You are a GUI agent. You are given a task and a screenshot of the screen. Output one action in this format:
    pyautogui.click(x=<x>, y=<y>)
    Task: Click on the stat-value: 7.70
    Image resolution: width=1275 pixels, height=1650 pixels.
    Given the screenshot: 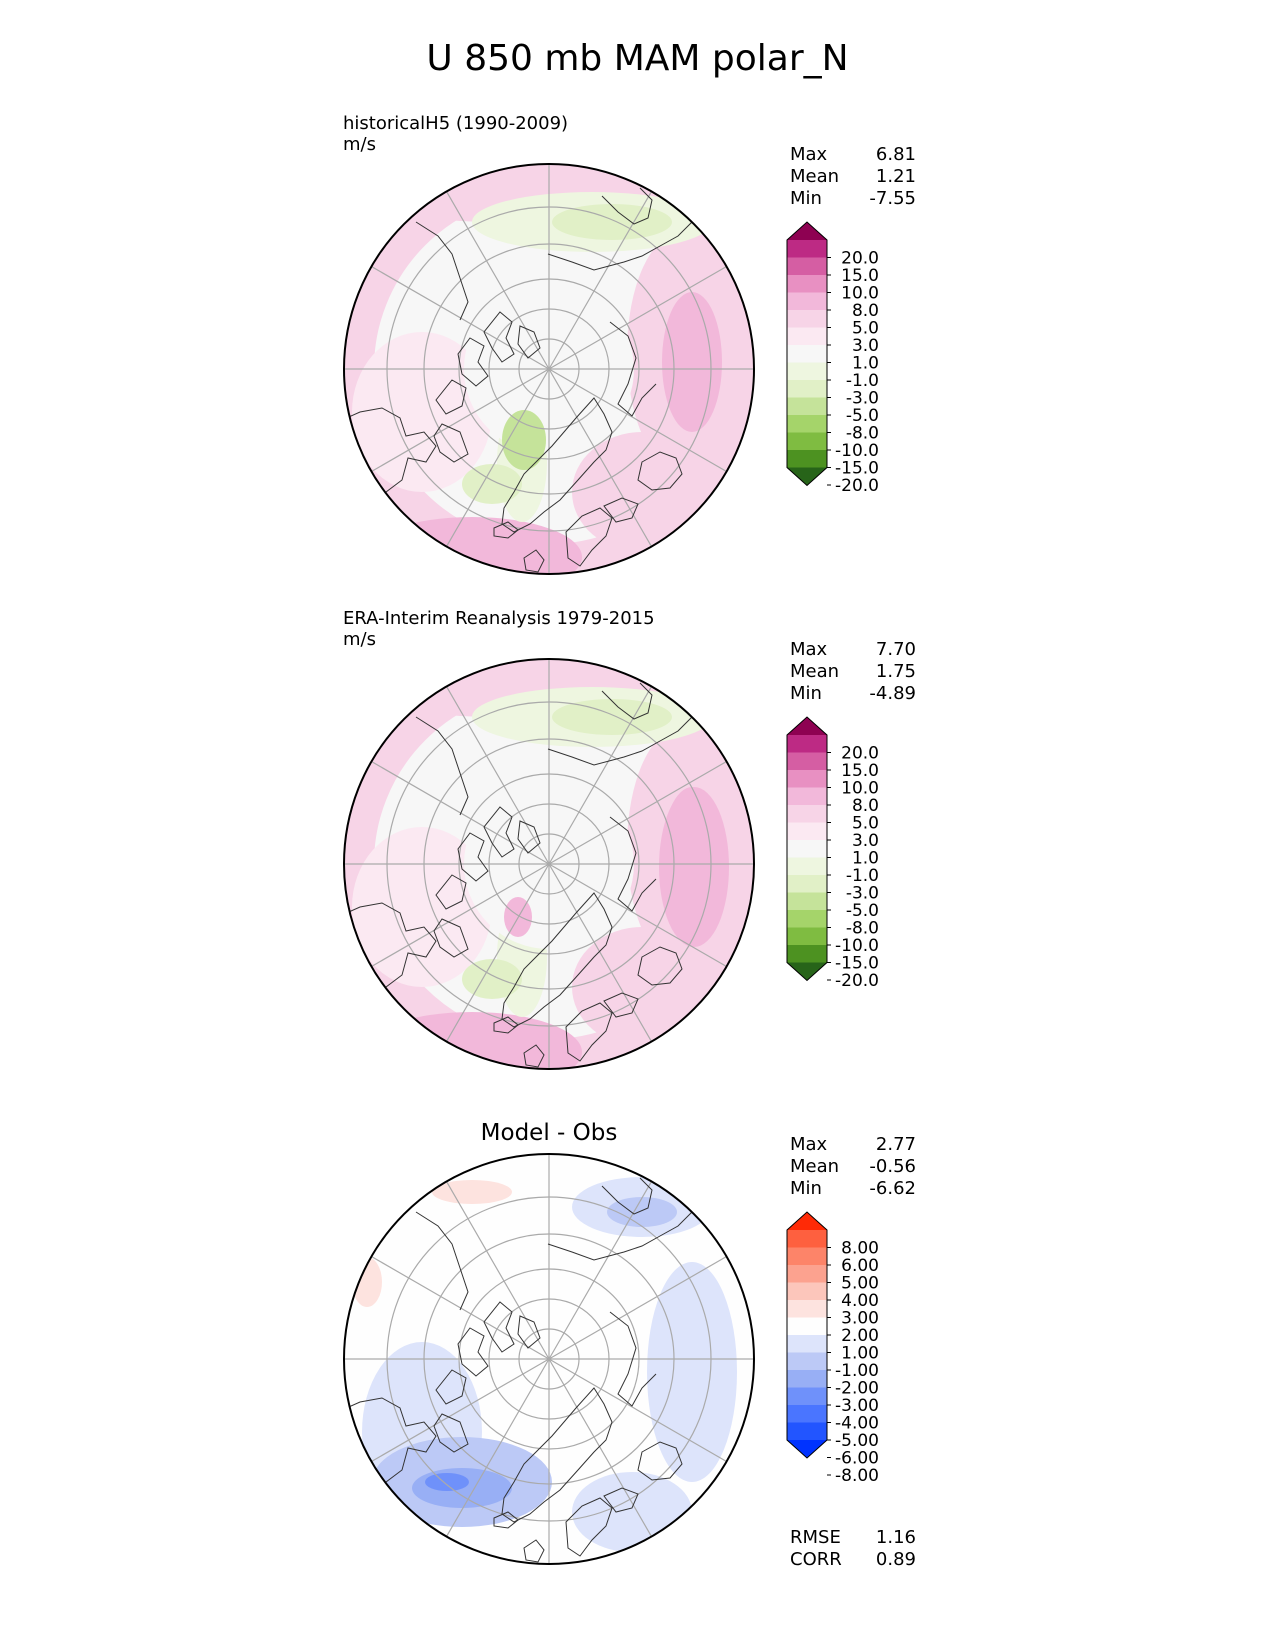 What is the action you would take?
    pyautogui.click(x=895, y=649)
    